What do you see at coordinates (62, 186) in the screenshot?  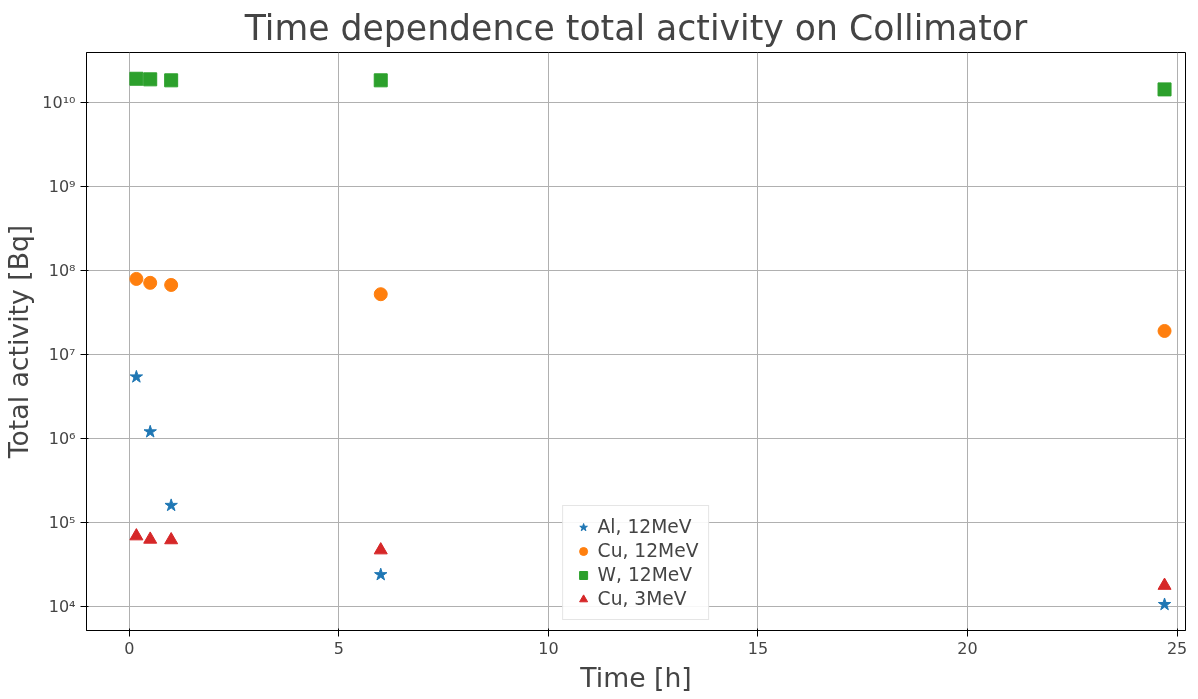 I see `y-tick-label: 10⁹` at bounding box center [62, 186].